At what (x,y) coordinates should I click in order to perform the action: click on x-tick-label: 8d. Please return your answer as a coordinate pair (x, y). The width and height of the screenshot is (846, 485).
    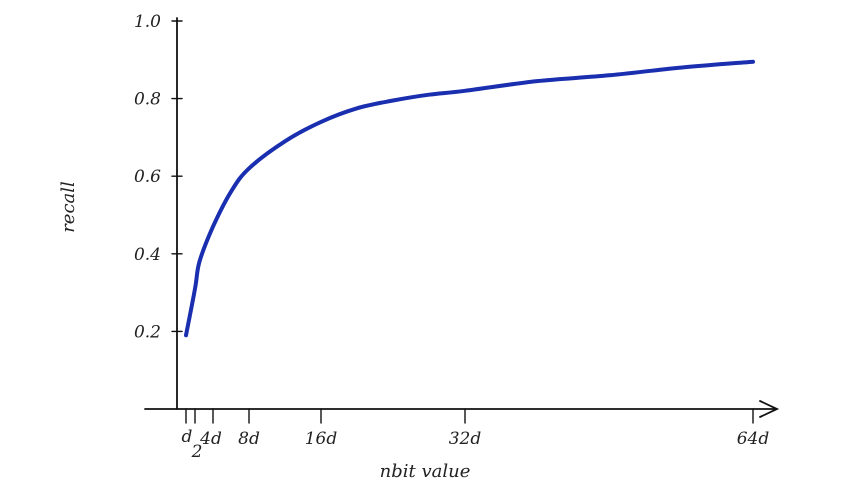
    Looking at the image, I should click on (249, 439).